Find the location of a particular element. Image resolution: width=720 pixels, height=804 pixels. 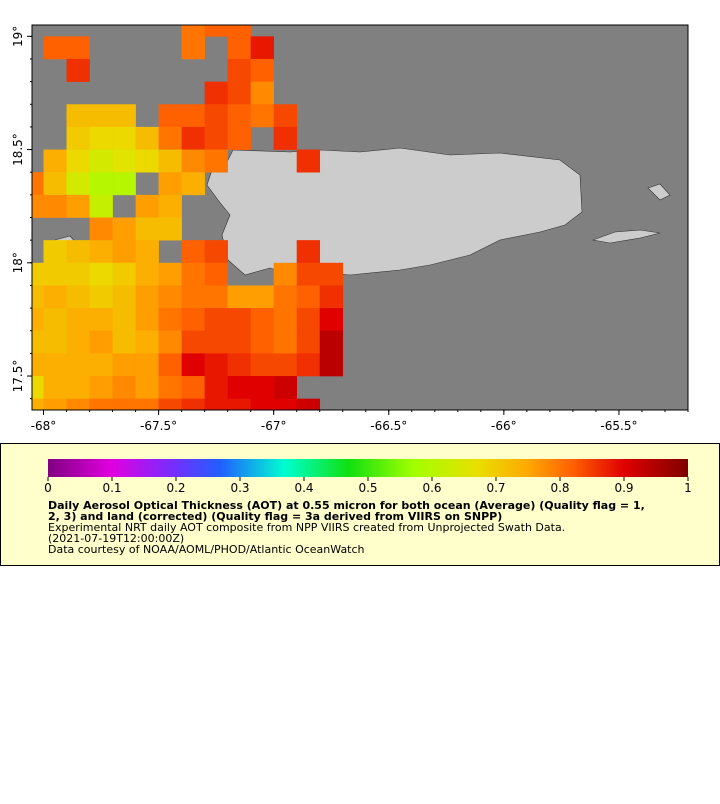

culebra is located at coordinates (659, 192).